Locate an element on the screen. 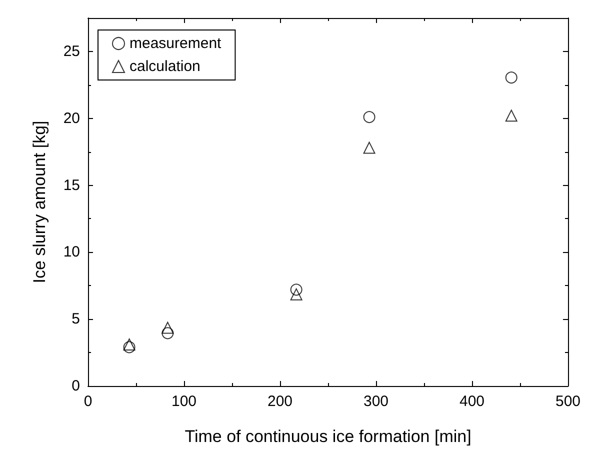  x-tick-label: 100 is located at coordinates (184, 401).